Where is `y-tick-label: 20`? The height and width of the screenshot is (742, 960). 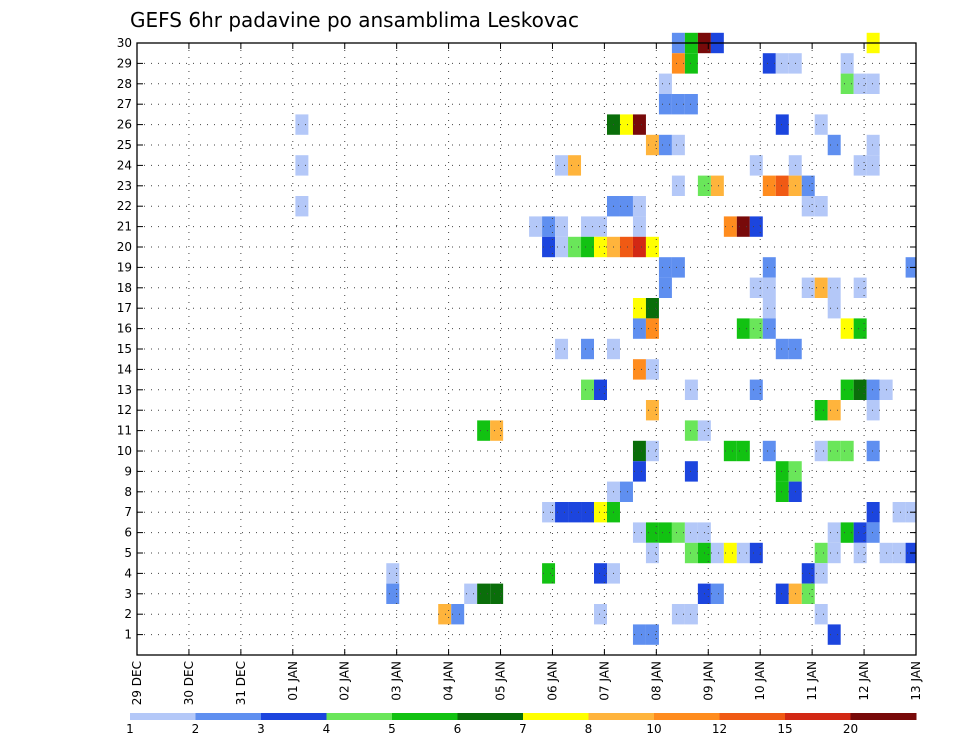 y-tick-label: 20 is located at coordinates (124, 247).